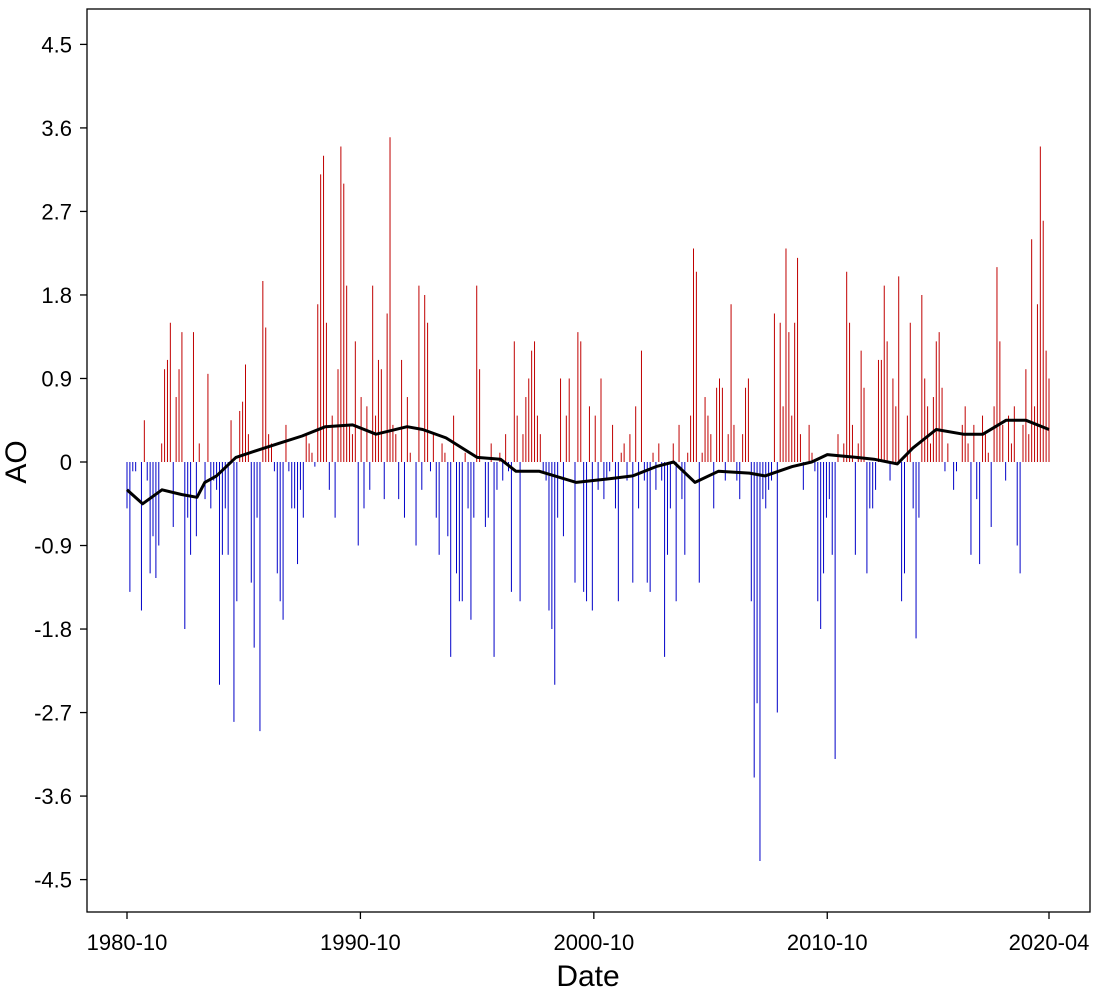 This screenshot has height=1000, width=1100. What do you see at coordinates (827, 942) in the screenshot?
I see `x-tick-label: 2010-10` at bounding box center [827, 942].